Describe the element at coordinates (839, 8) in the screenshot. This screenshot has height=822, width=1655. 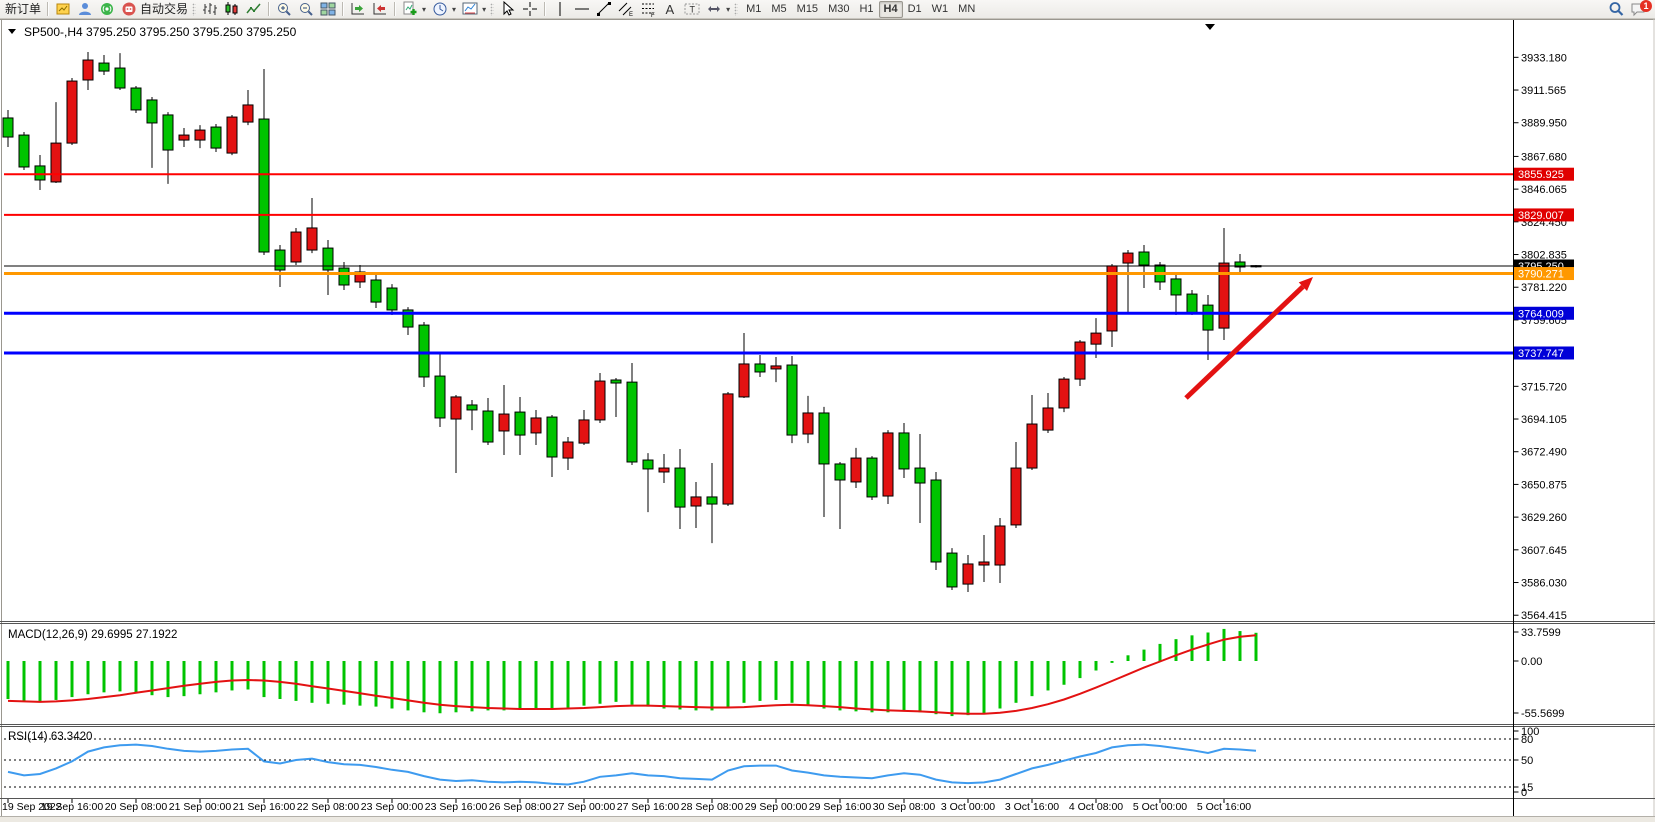
I see `timeframe-m30: M30` at that location.